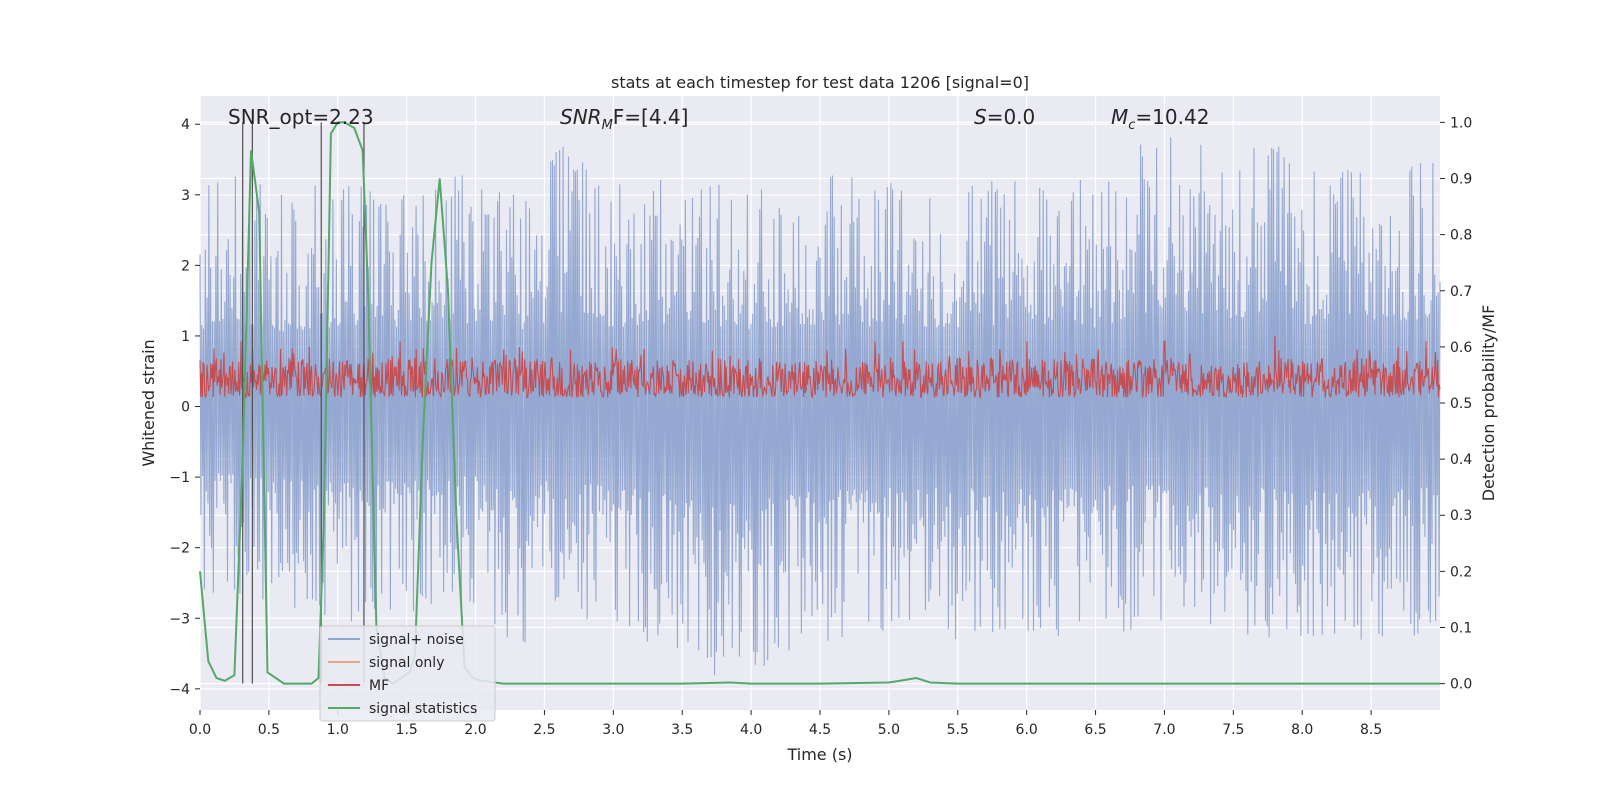  Describe the element at coordinates (820, 730) in the screenshot. I see `x-tick-label: 4.5` at that location.